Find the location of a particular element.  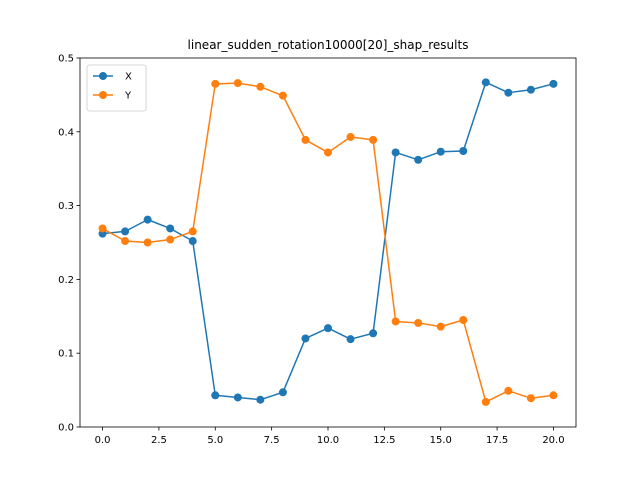

x-tick-label: 2.5 is located at coordinates (159, 440).